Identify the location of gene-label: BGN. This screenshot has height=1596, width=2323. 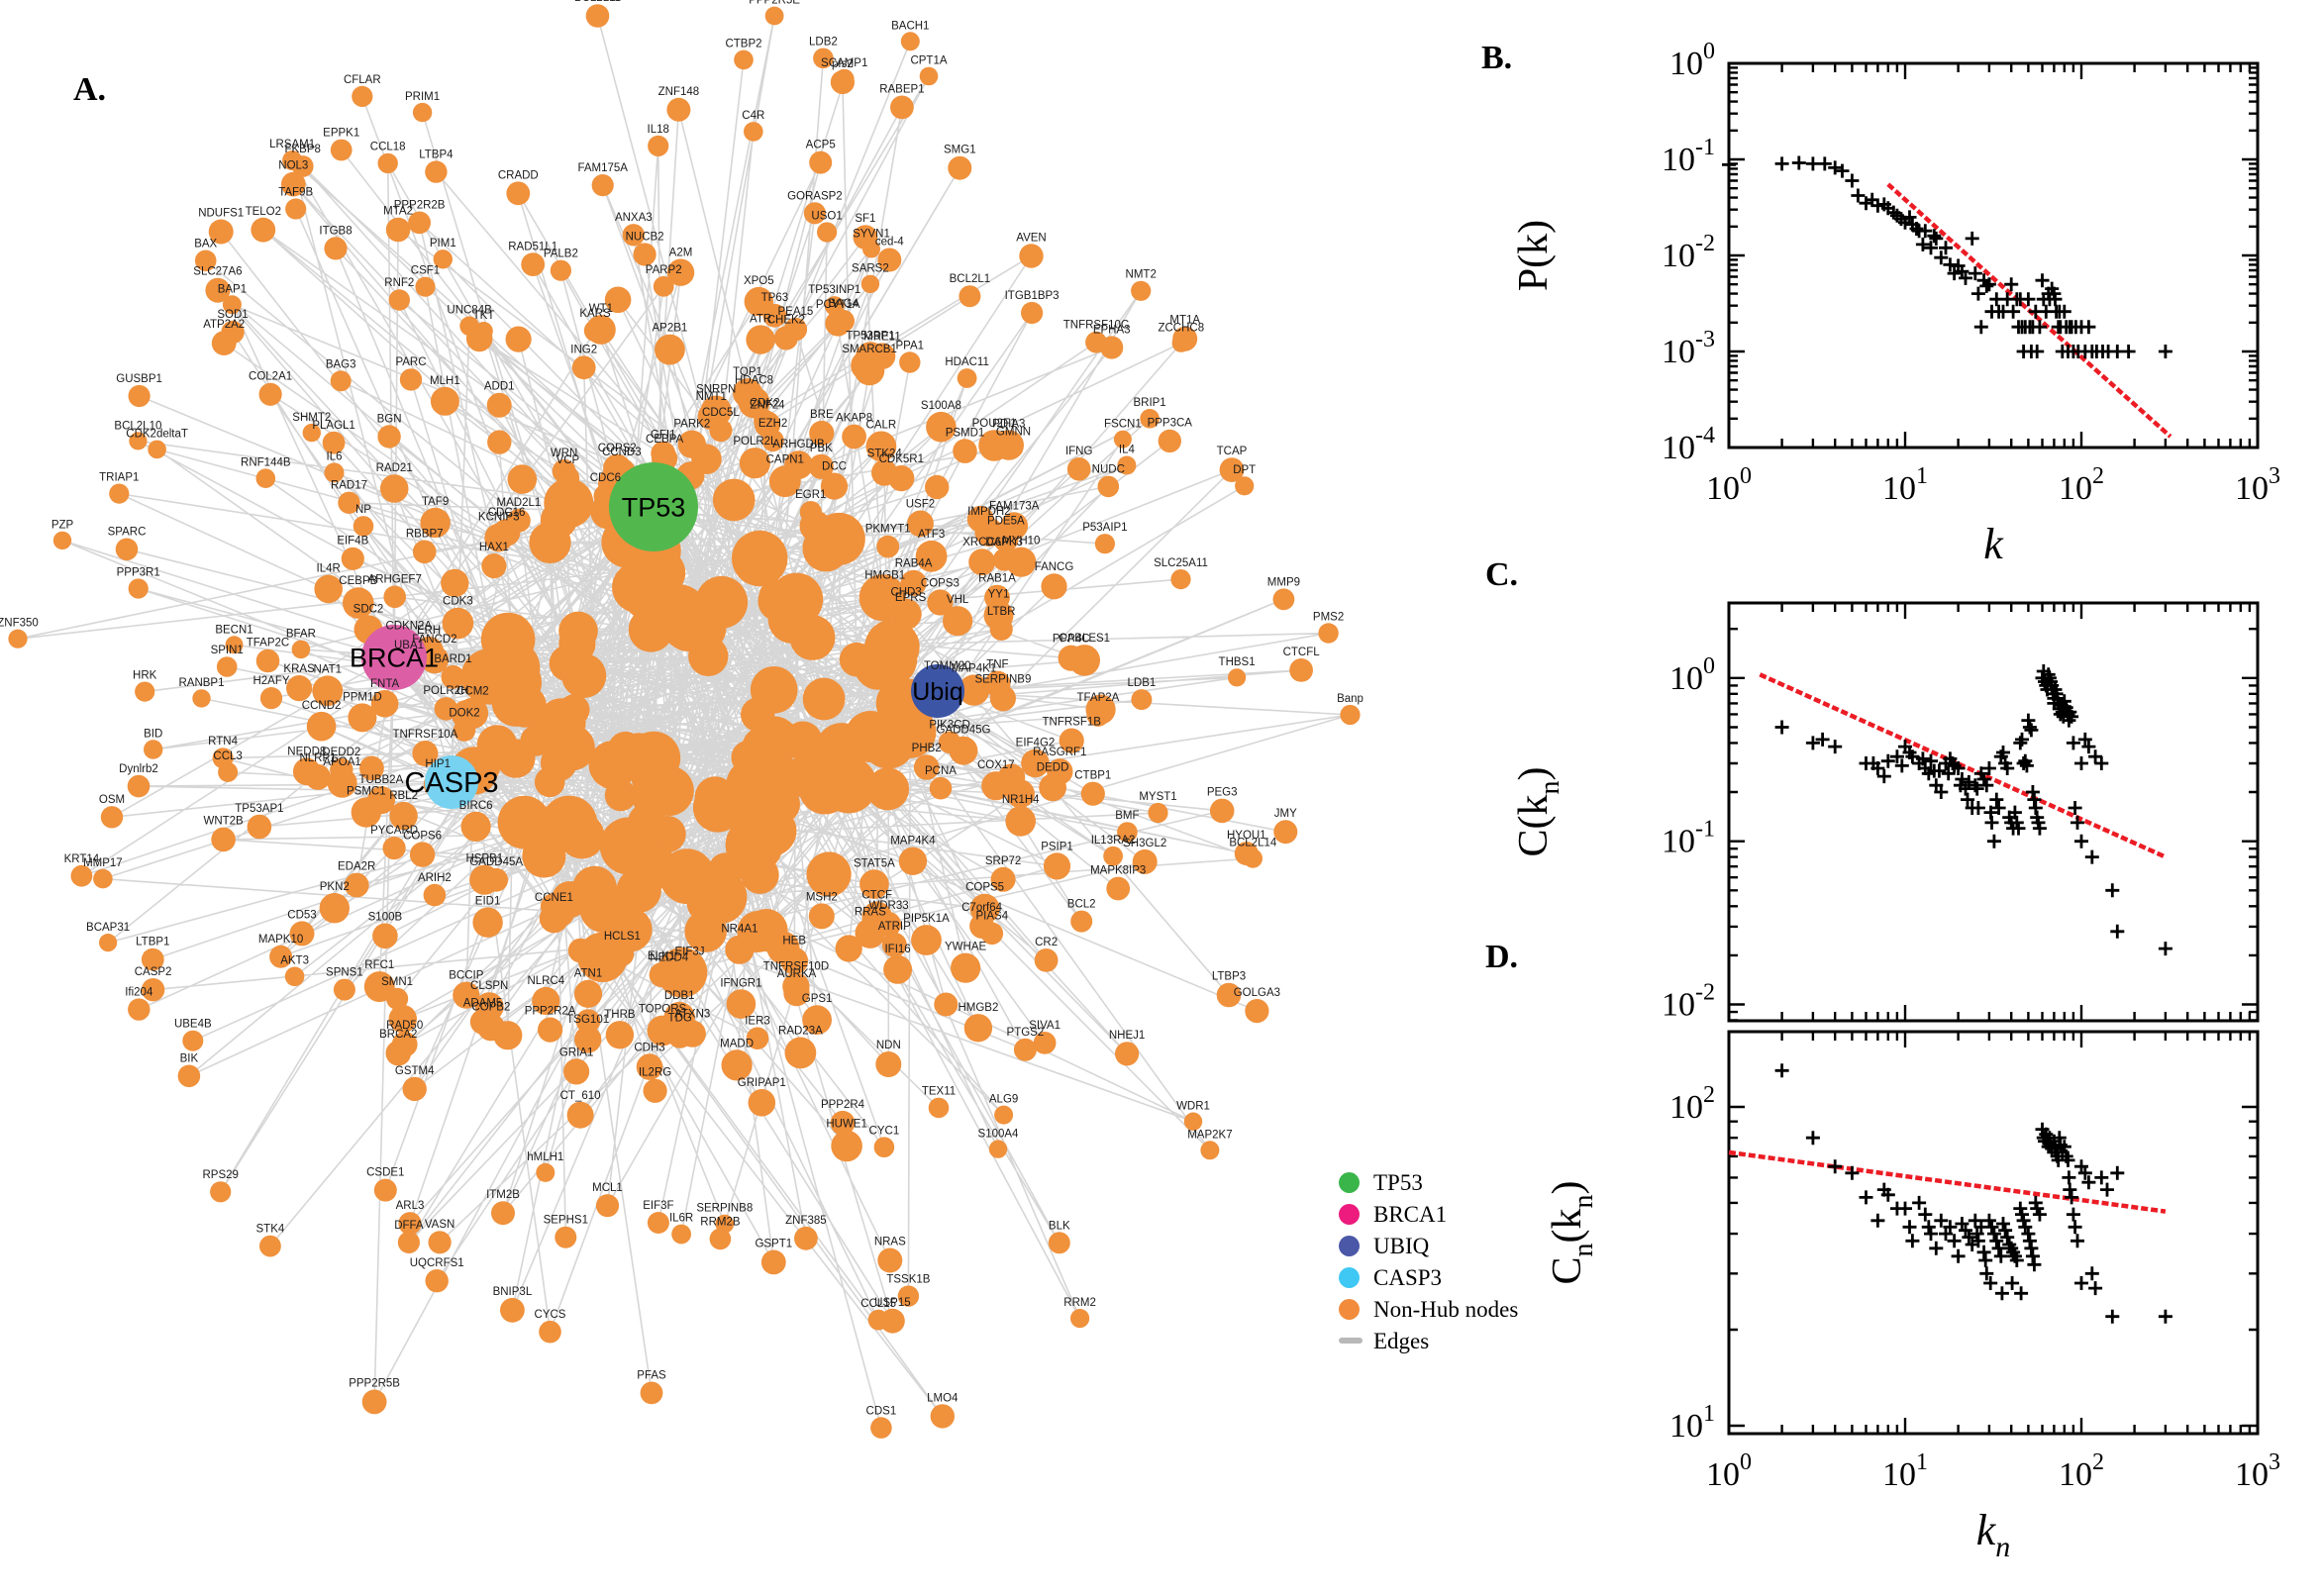
(389, 419).